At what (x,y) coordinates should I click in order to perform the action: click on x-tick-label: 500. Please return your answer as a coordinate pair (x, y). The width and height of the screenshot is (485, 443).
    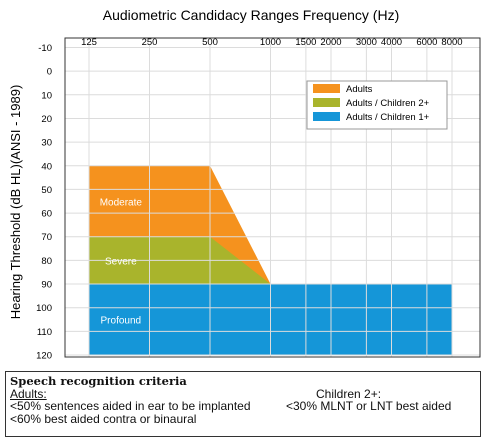
    Looking at the image, I should click on (210, 42).